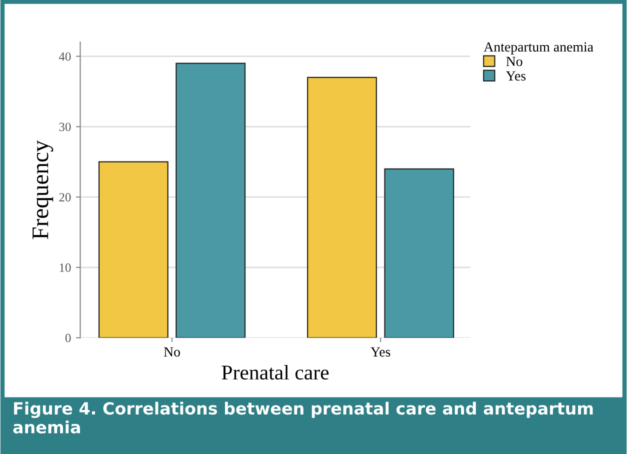 The image size is (627, 454). Describe the element at coordinates (303, 418) in the screenshot. I see `caption: Figure 4. Correlations between prenatal care and antepartum anemia` at that location.